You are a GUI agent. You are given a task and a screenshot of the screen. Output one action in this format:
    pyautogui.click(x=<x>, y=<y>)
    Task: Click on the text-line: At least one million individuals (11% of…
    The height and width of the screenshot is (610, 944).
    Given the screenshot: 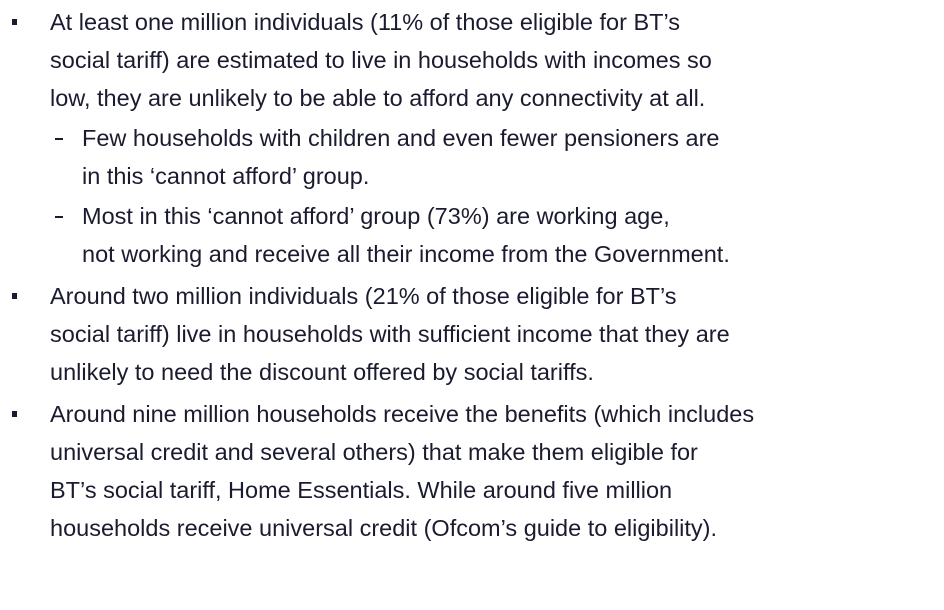 What is the action you would take?
    pyautogui.click(x=365, y=22)
    